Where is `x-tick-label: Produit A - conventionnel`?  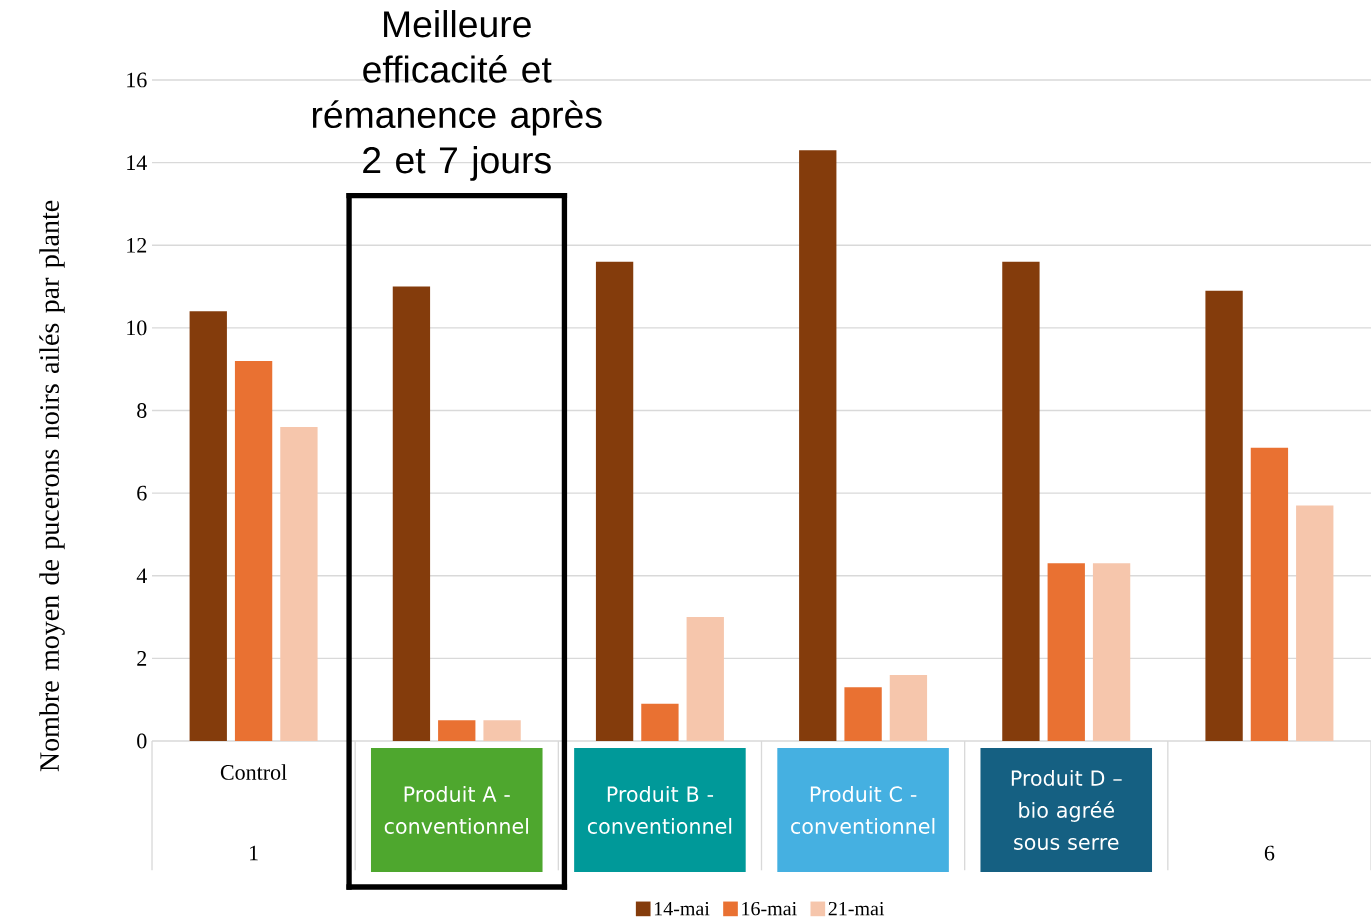
x-tick-label: Produit A - conventionnel is located at coordinates (456, 809).